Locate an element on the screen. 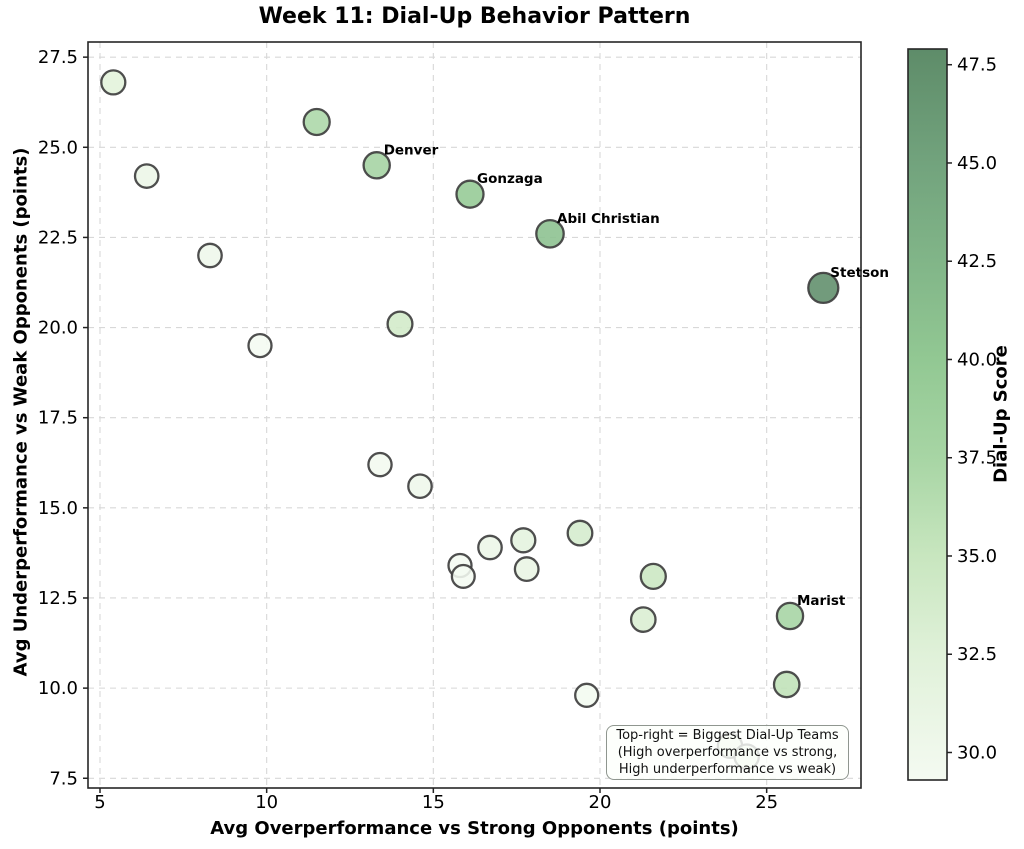 This screenshot has height=849, width=1024. annotation-line: (High overperformance vs strong, is located at coordinates (727, 752).